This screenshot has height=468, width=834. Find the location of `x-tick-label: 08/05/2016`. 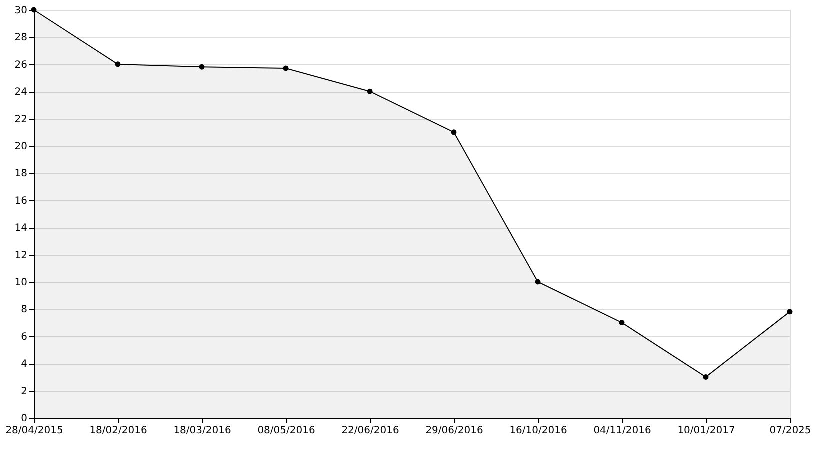

x-tick-label: 08/05/2016 is located at coordinates (287, 431).